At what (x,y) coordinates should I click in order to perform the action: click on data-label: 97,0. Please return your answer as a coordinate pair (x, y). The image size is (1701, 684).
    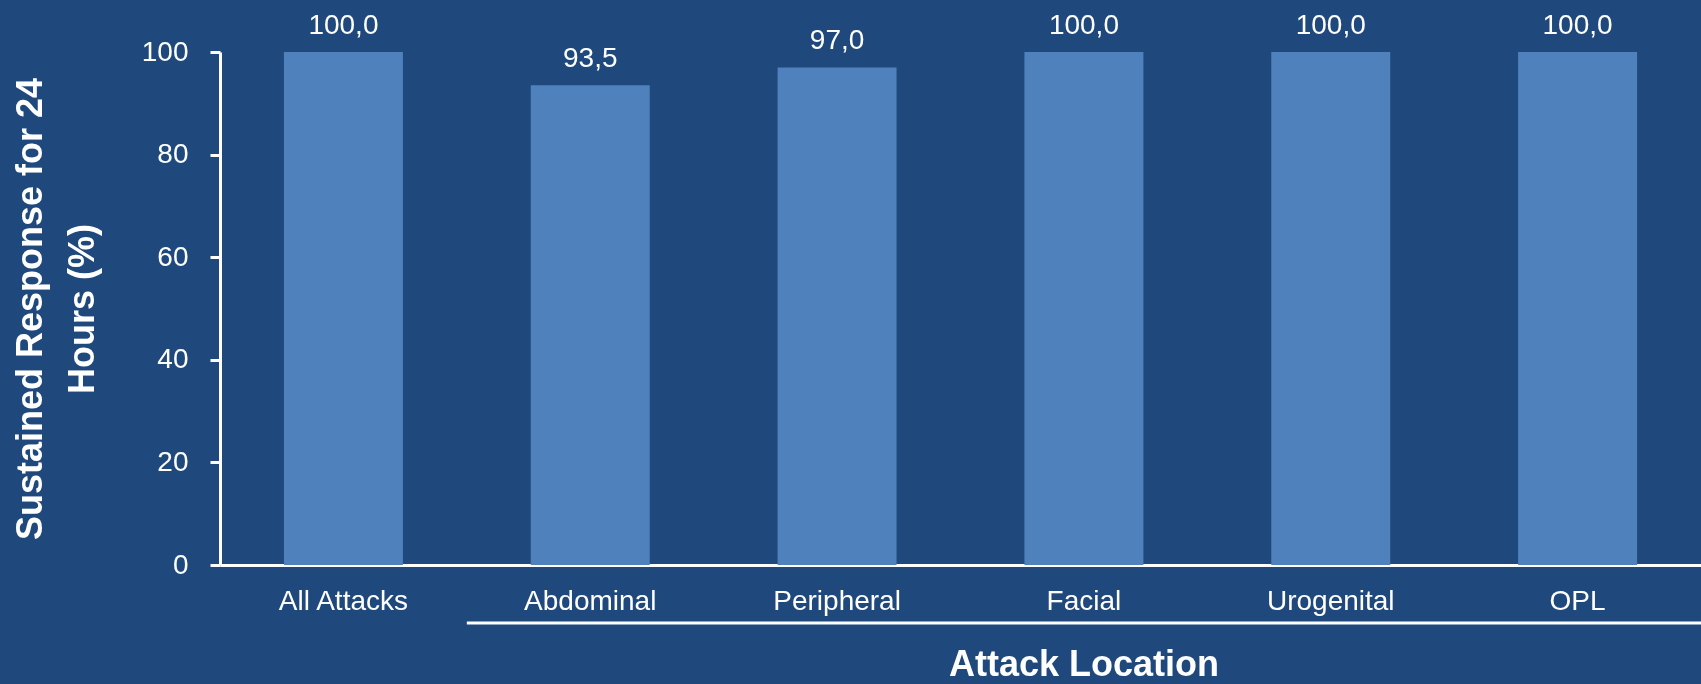
    Looking at the image, I should click on (837, 40).